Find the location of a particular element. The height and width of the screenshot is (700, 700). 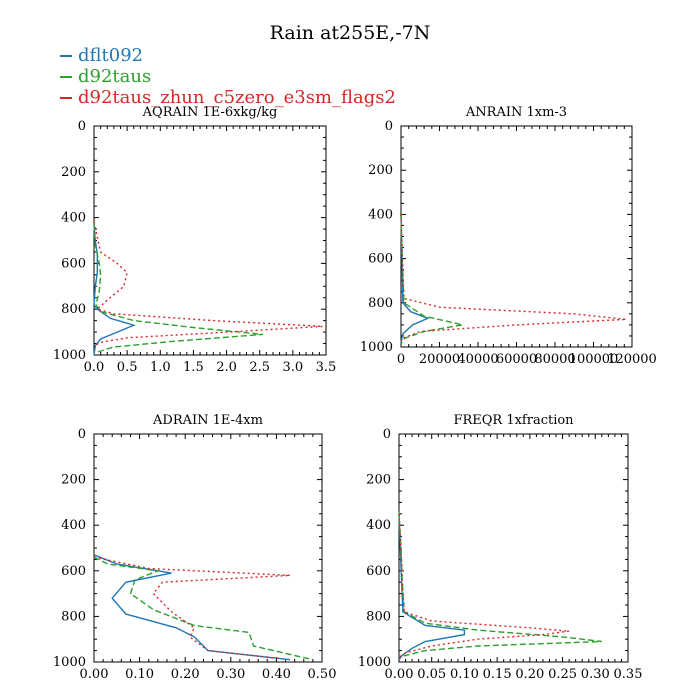

x-tick-label: 80000 is located at coordinates (554, 359).